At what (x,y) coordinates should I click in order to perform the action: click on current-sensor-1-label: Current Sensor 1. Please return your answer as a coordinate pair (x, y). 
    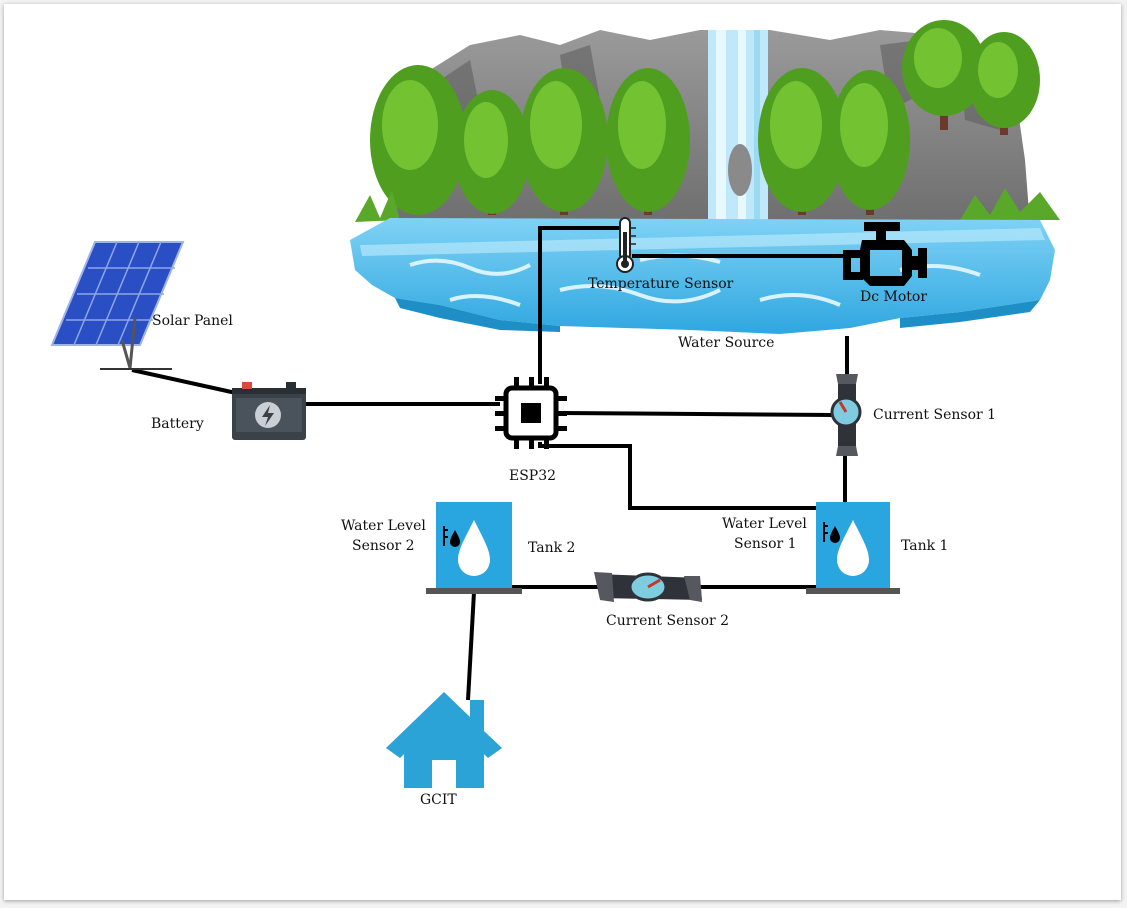
    Looking at the image, I should click on (934, 415).